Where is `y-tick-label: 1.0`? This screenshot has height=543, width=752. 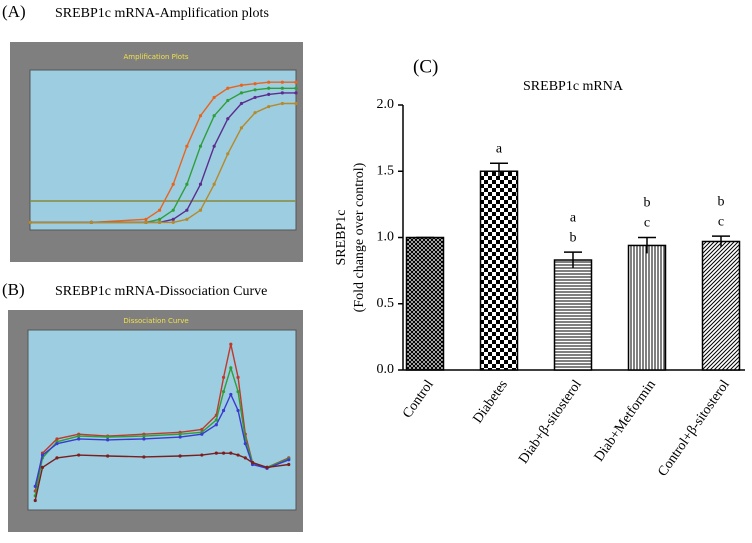 y-tick-label: 1.0 is located at coordinates (386, 237).